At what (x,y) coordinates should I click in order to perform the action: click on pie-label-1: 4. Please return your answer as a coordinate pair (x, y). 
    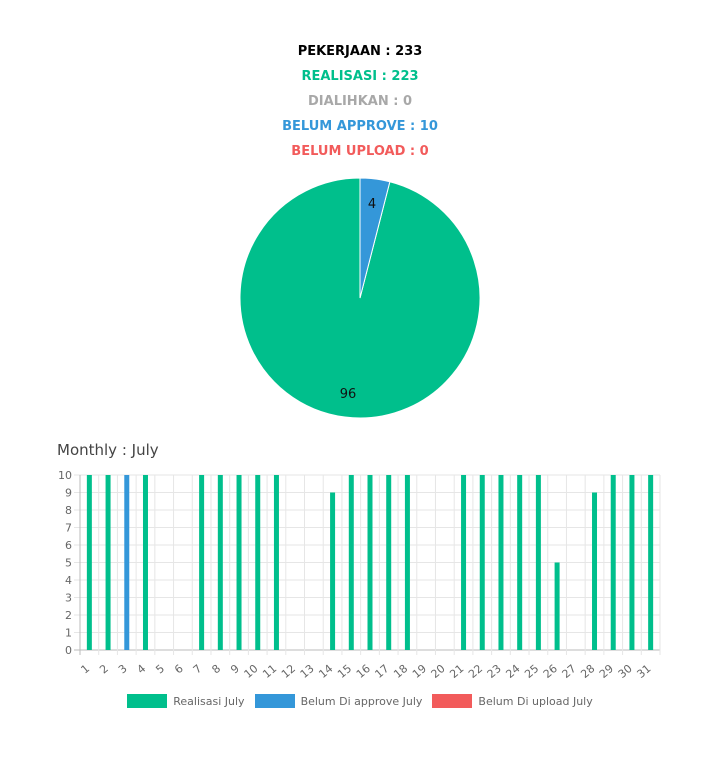
    Looking at the image, I should click on (372, 204).